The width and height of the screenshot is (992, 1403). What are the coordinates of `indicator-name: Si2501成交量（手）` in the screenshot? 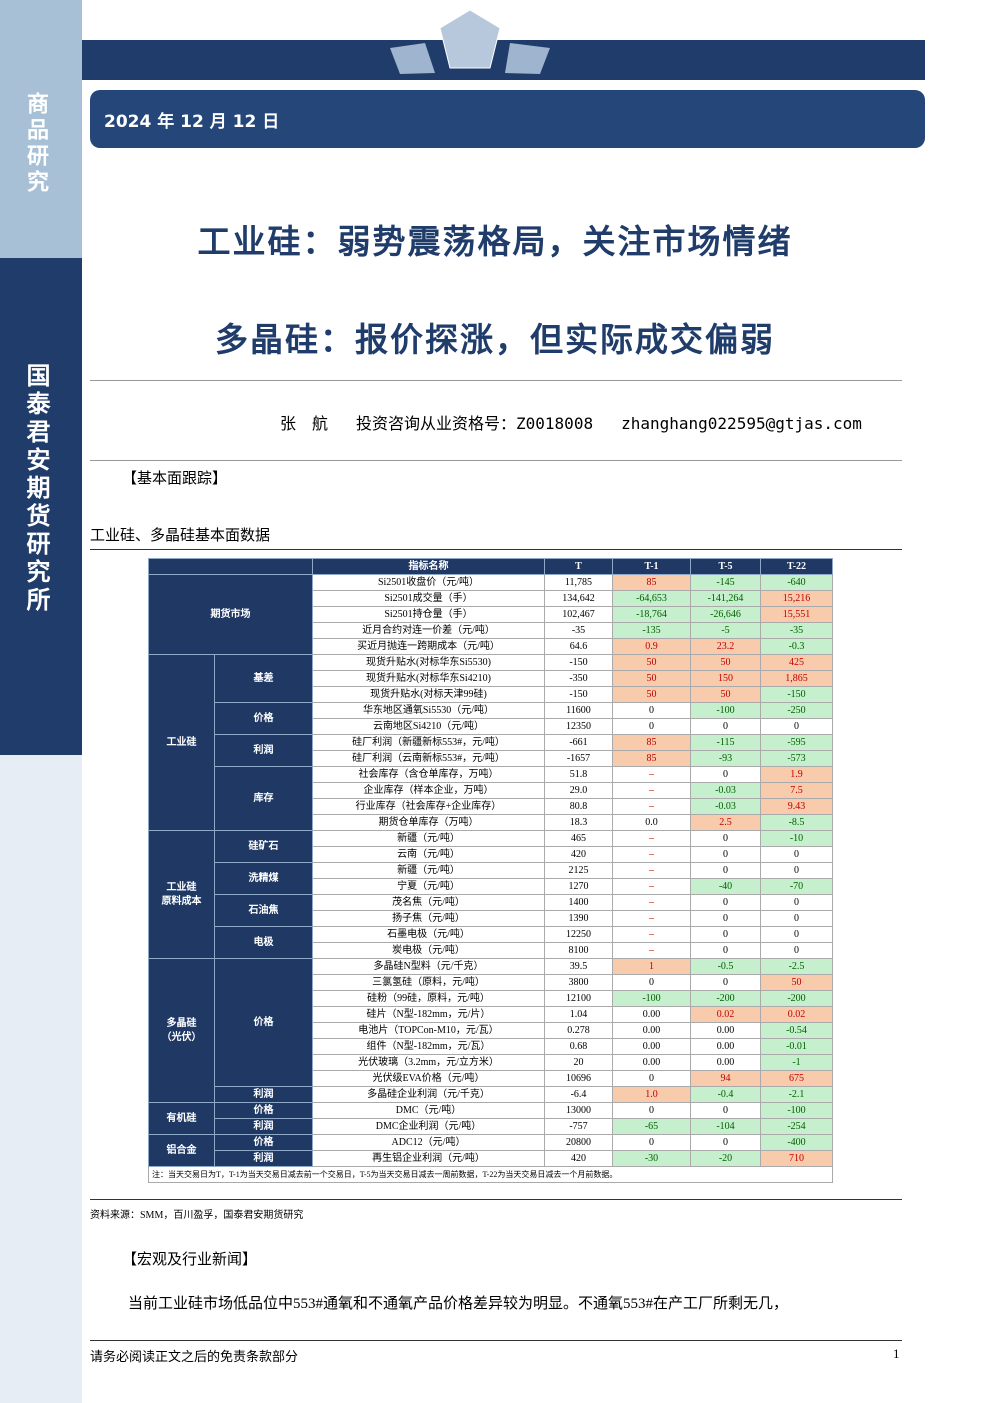 It's located at (428, 598).